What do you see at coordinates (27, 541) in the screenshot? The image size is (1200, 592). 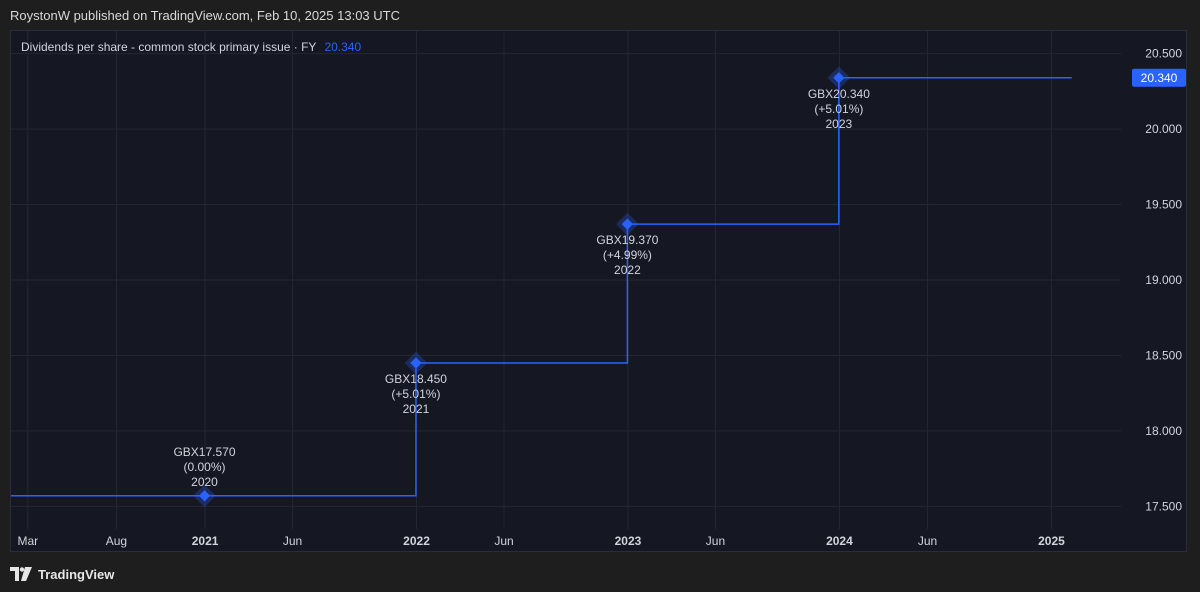 I see `x-tick-label: Mar` at bounding box center [27, 541].